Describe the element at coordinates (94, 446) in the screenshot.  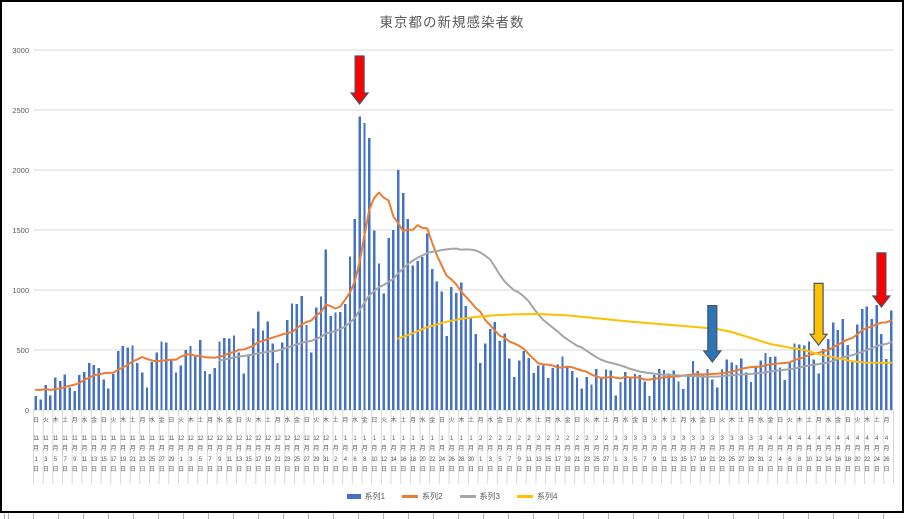
I see `x-axis-date-label: 金 11 月 13 日` at that location.